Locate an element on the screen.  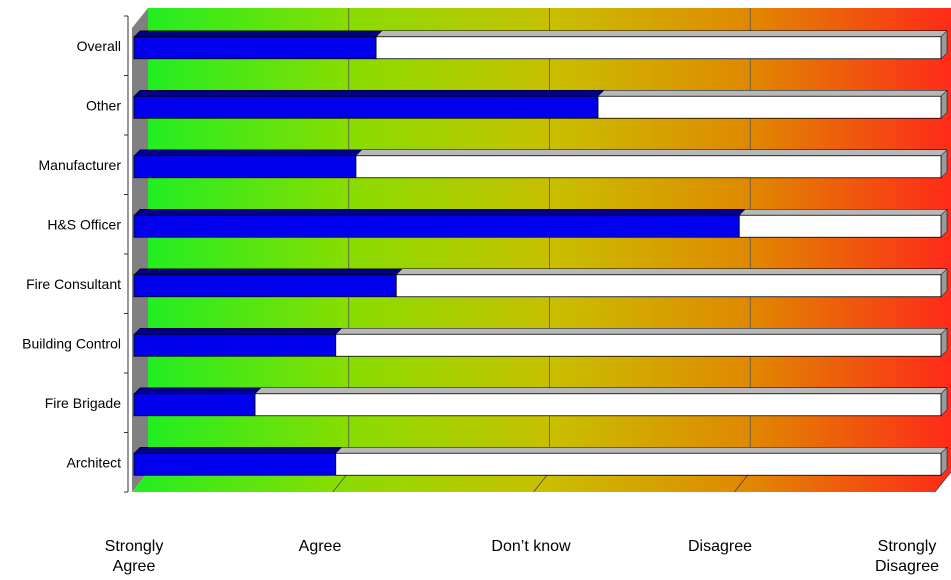
scale-label: Strongly Agree is located at coordinates (134, 556).